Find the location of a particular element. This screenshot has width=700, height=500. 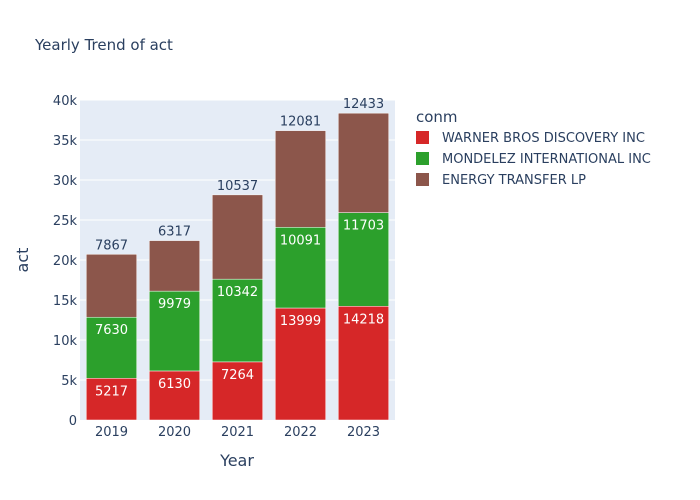

bar-value-label: 12081 is located at coordinates (300, 122).